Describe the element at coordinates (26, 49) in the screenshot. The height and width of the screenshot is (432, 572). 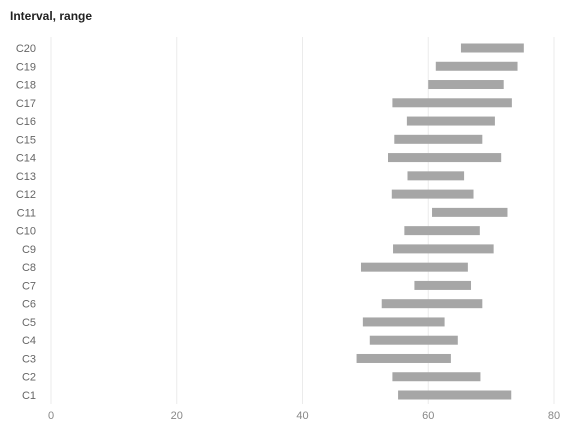
I see `y-tick-label: C20` at that location.